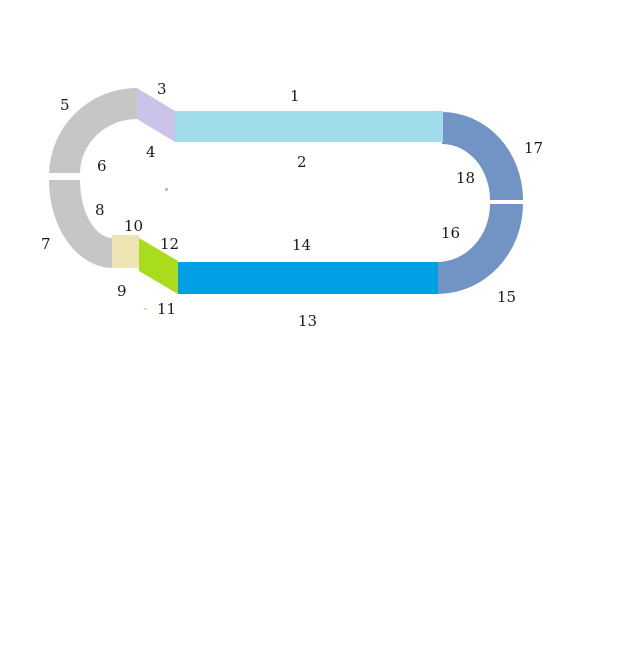  I want to click on track-segment-bottom-straight, so click(308, 278).